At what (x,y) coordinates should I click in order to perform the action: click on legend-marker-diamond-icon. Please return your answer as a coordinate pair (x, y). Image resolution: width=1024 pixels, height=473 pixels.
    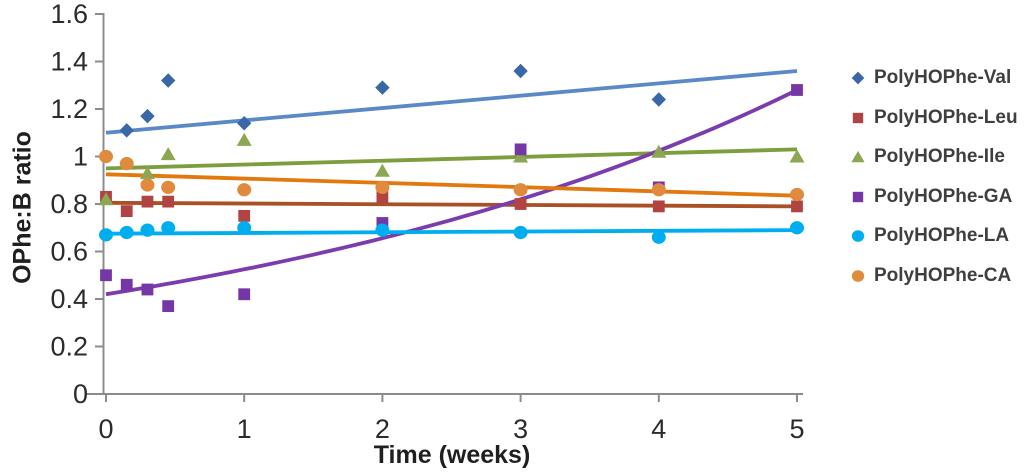
    Looking at the image, I should click on (858, 78).